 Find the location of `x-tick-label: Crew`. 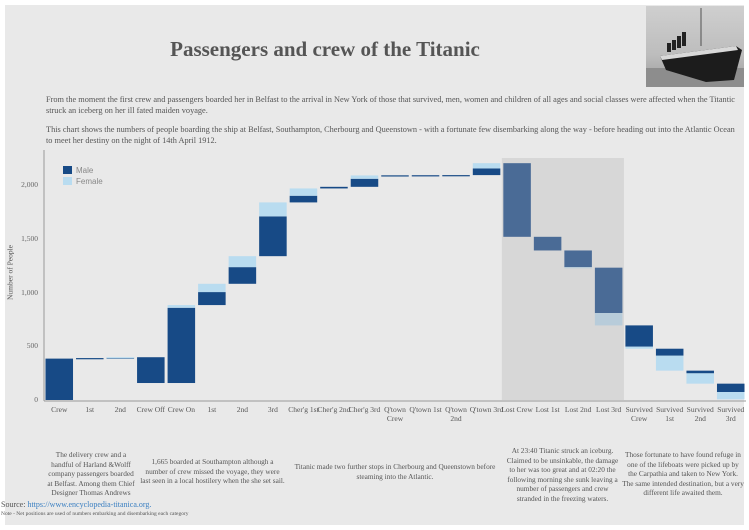

x-tick-label: Crew is located at coordinates (59, 409).